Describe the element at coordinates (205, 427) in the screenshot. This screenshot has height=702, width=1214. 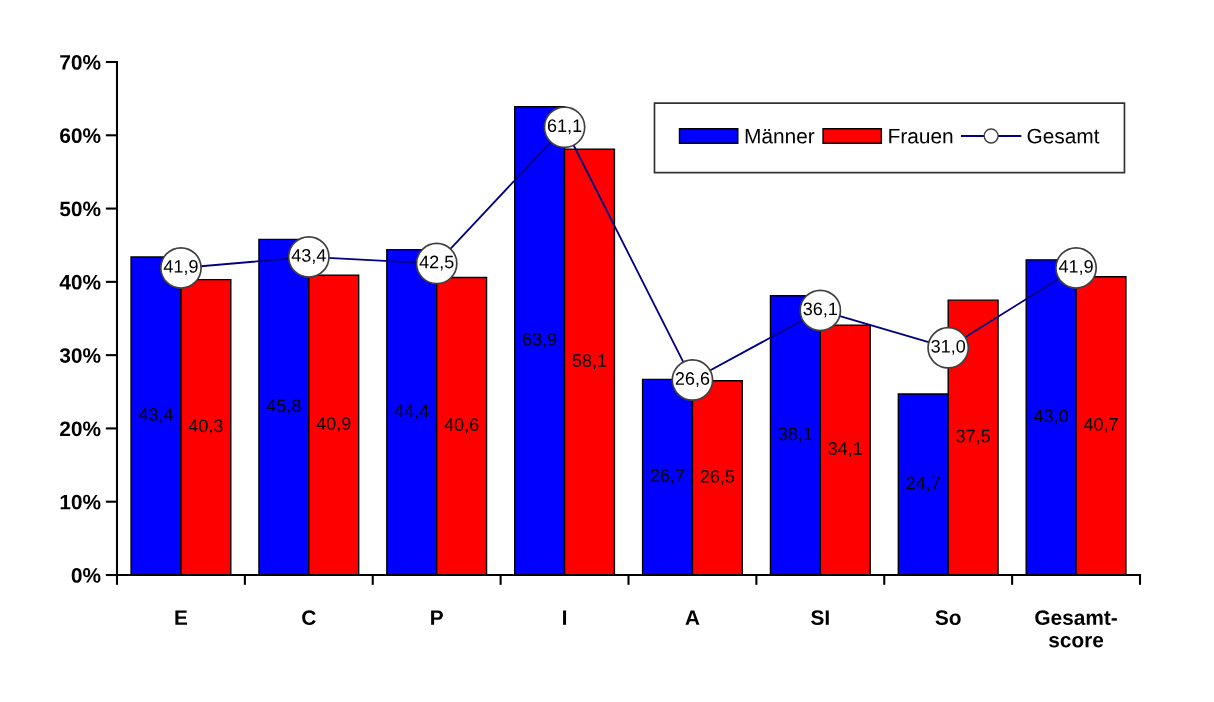
I see `data-label: 40,3` at that location.